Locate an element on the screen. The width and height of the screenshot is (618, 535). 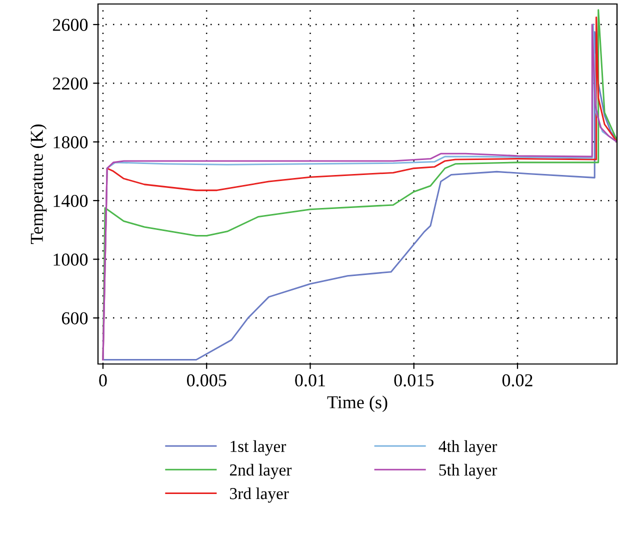
y-tick-label: 2600 is located at coordinates (70, 24).